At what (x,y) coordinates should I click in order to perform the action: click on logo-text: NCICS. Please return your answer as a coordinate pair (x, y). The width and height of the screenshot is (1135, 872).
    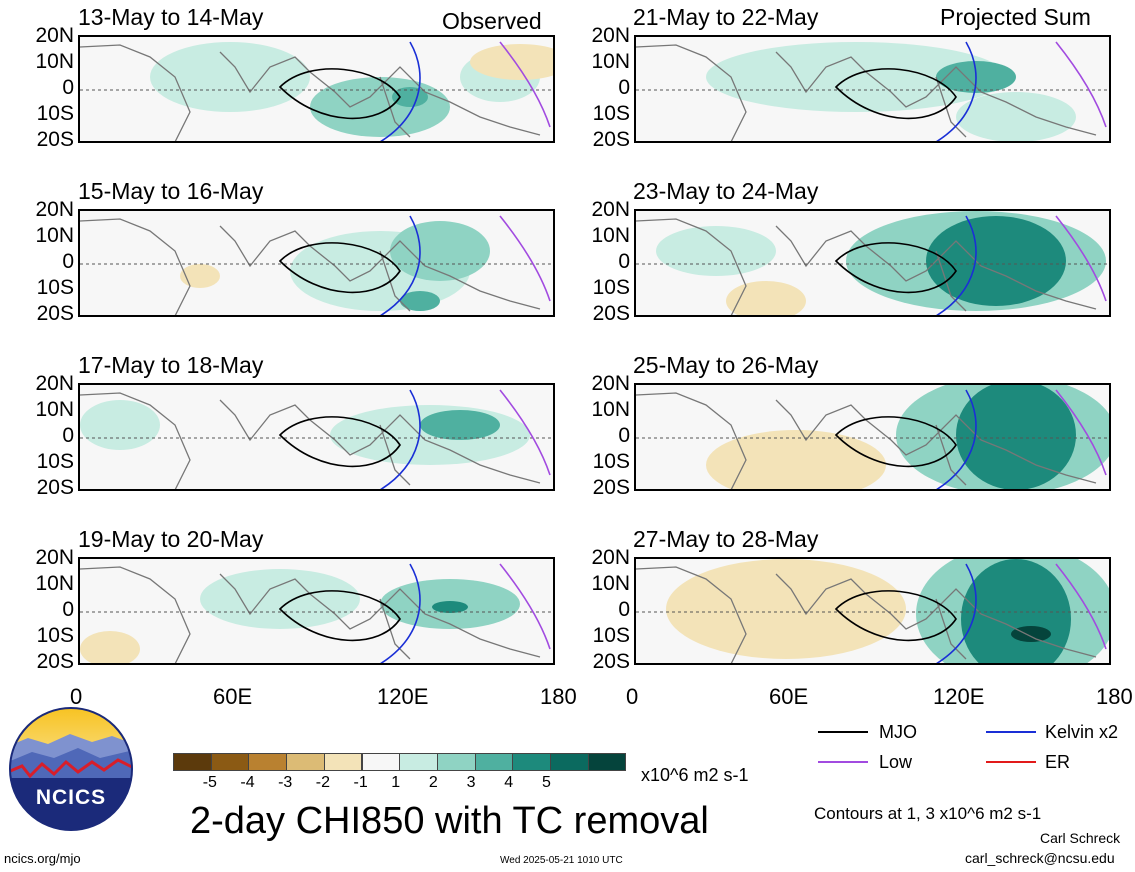
    Looking at the image, I should click on (71, 797).